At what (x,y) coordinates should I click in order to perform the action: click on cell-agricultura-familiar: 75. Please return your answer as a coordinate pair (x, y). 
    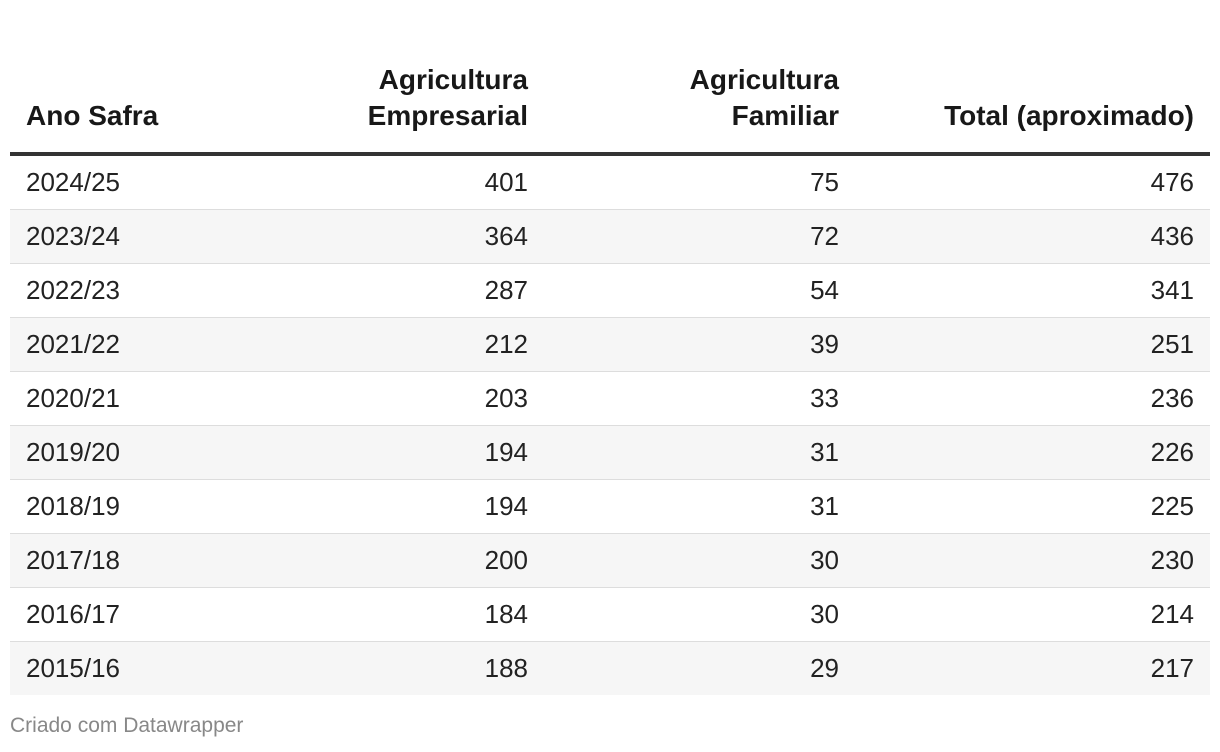
    Looking at the image, I should click on (699, 182).